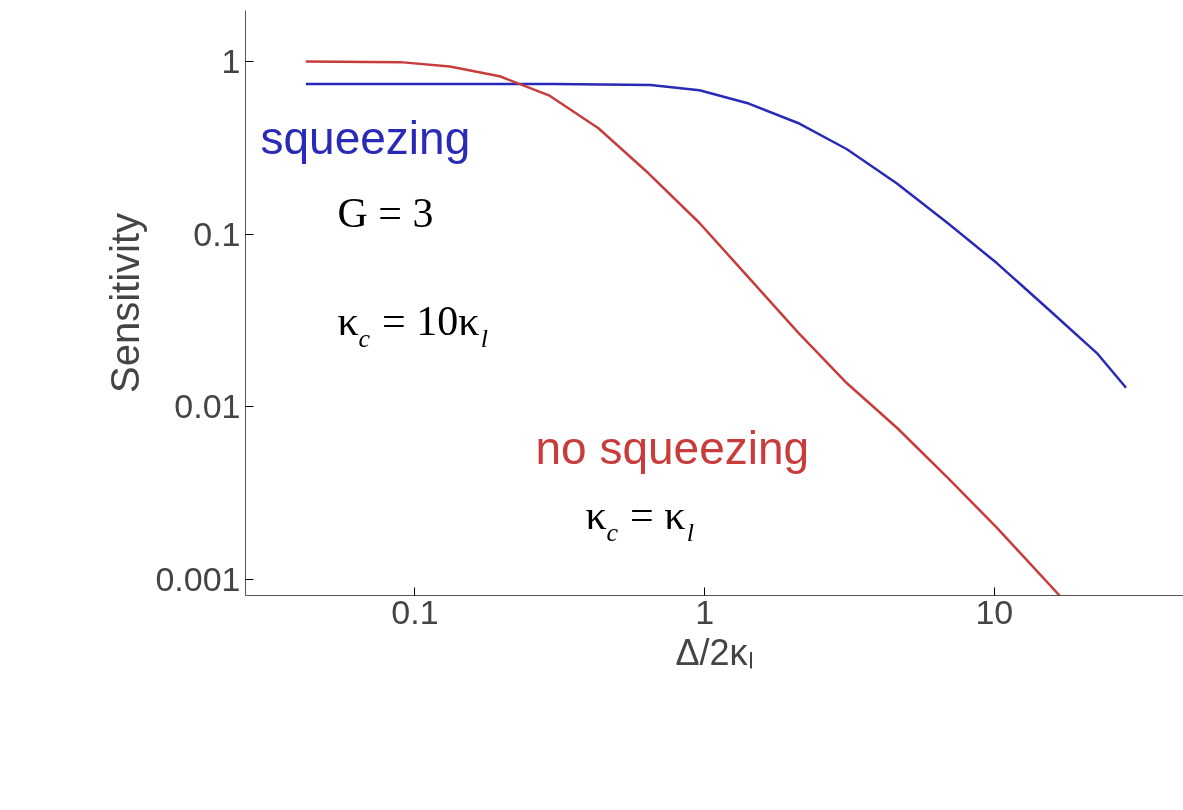 This screenshot has width=1183, height=810. What do you see at coordinates (994, 611) in the screenshot?
I see `x-tick-label: 10` at bounding box center [994, 611].